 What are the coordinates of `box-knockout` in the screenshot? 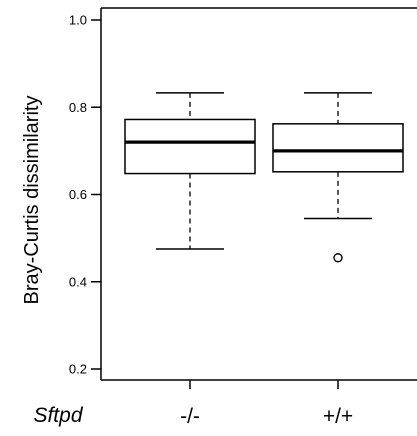 It's located at (190, 171).